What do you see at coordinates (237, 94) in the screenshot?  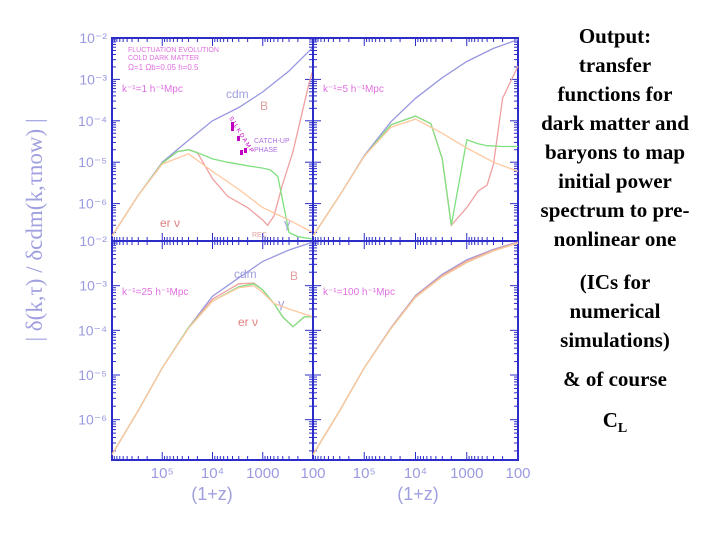 I see `annotation-cdm: cdm` at bounding box center [237, 94].